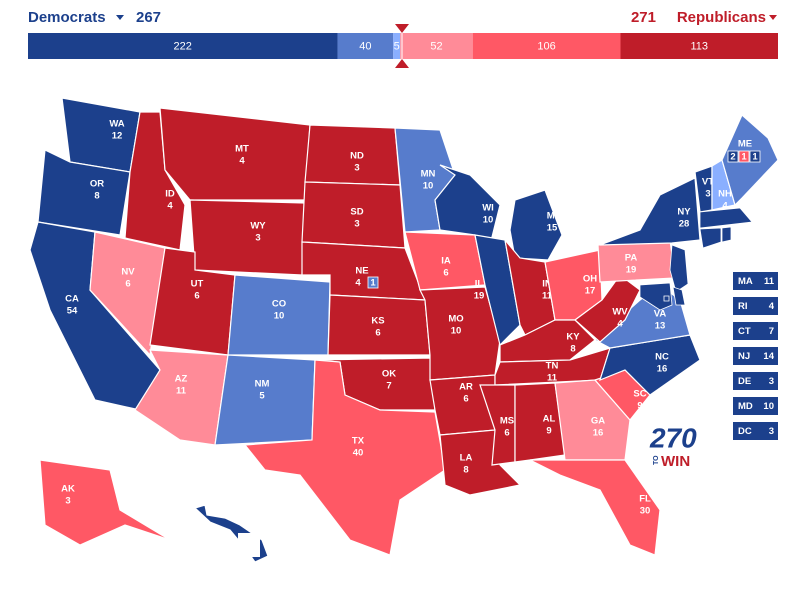 This screenshot has width=800, height=589. Describe the element at coordinates (377, 321) in the screenshot. I see `state-abbr: KS` at that location.